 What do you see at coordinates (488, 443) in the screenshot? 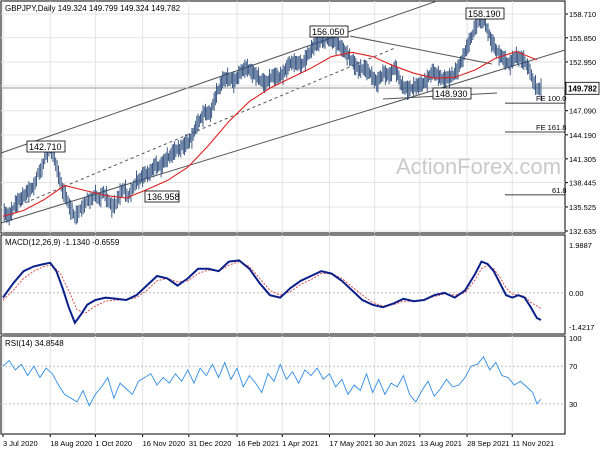
I see `xtick-label: 28 Sep 2021` at bounding box center [488, 443].